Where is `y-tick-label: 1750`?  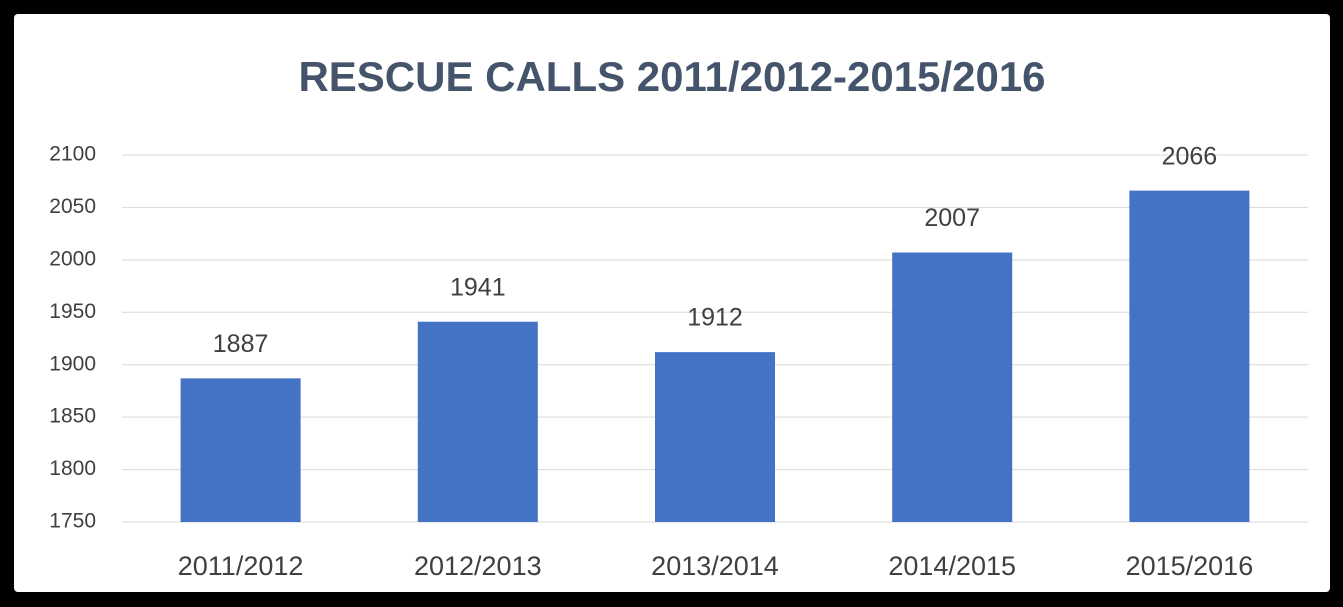
y-tick-label: 1750 is located at coordinates (72, 521).